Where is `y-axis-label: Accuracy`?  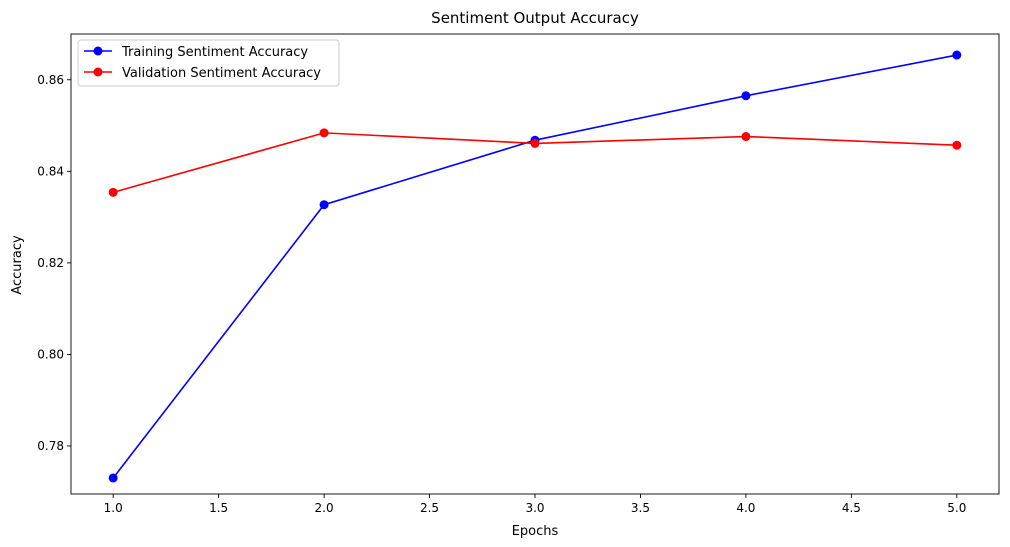 y-axis-label: Accuracy is located at coordinates (17, 265).